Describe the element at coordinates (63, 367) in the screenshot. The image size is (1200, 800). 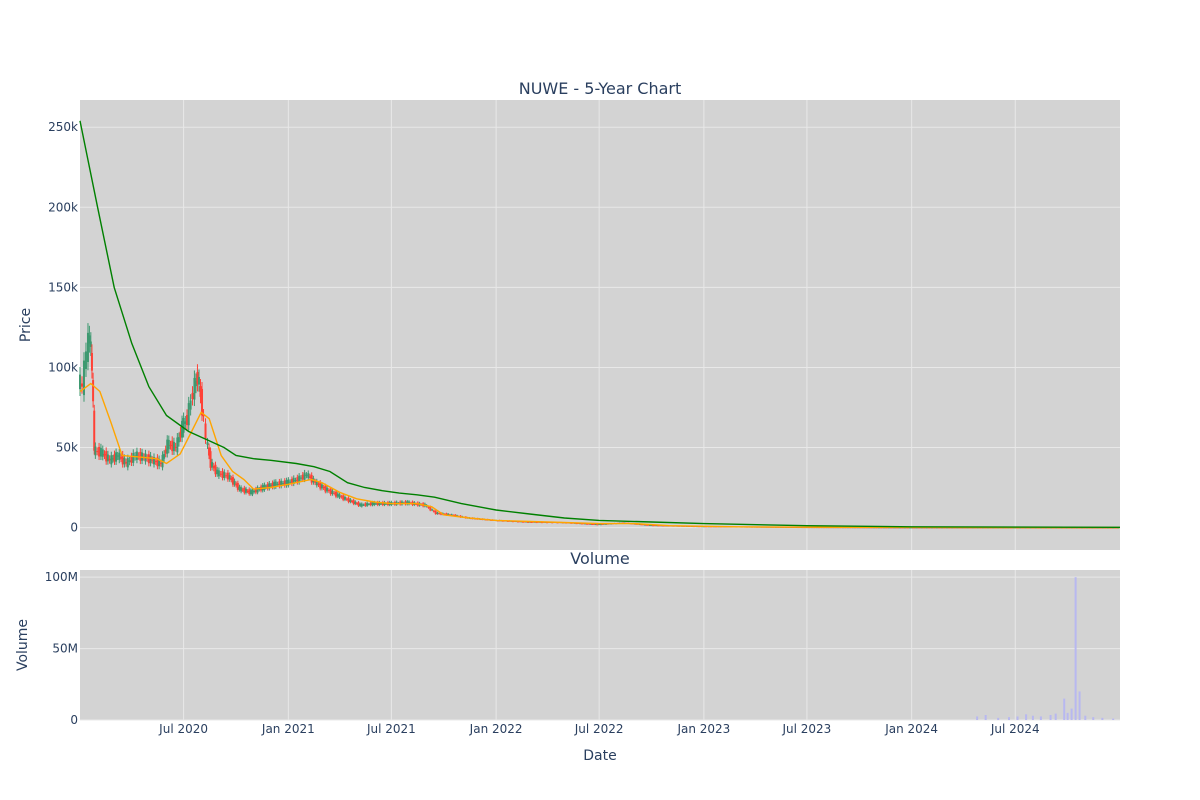
I see `price-y-tick-label: 100k` at that location.